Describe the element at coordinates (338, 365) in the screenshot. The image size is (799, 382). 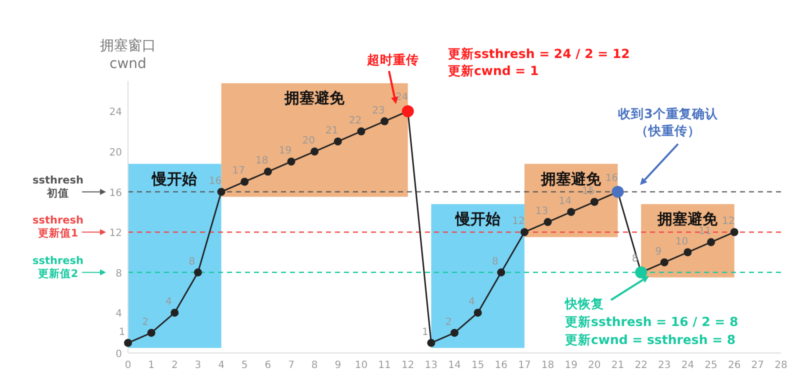
I see `x-tick-label: 9` at that location.